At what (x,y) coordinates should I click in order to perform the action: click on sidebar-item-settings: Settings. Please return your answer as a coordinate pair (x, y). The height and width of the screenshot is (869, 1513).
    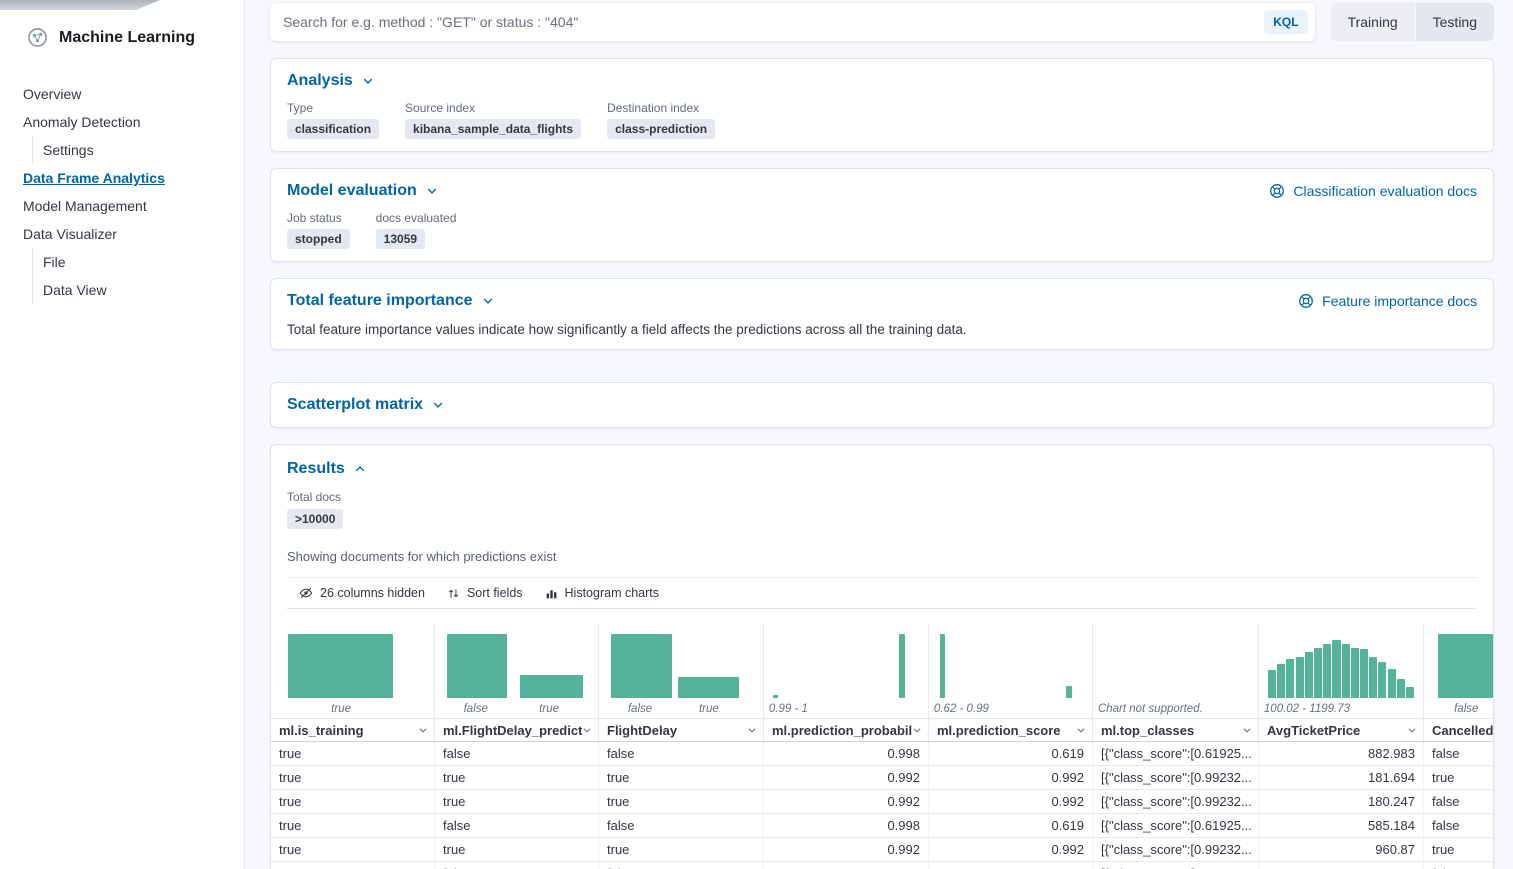
    Looking at the image, I should click on (138, 150).